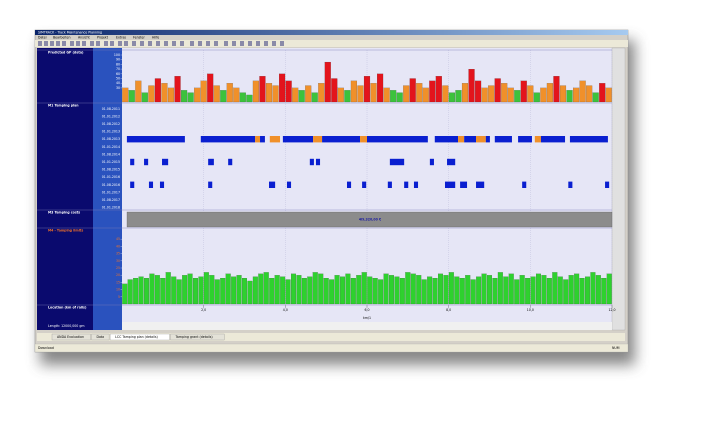  I want to click on row-label: 01.08.2014, so click(111, 154).